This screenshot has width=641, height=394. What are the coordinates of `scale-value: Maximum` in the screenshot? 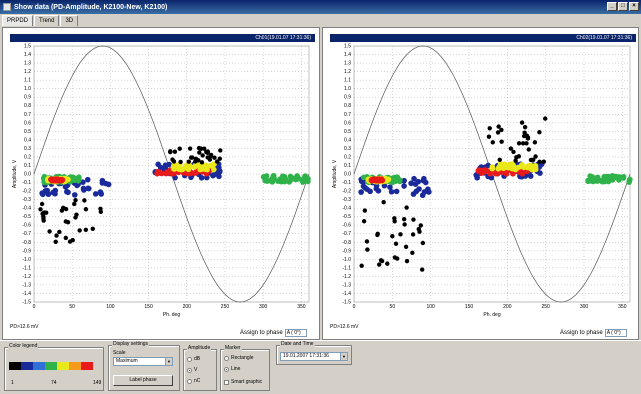 It's located at (127, 361).